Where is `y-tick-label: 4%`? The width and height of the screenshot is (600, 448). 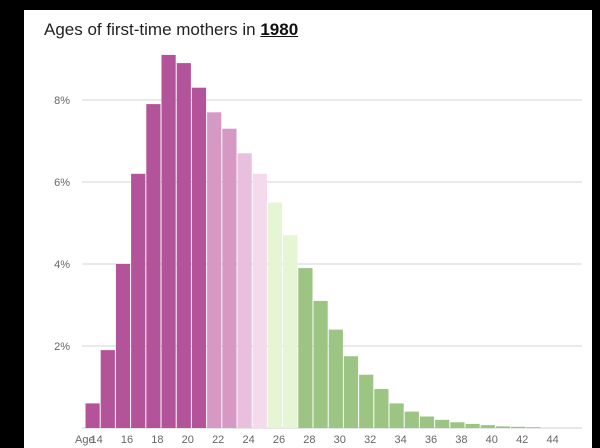
y-tick-label: 4% is located at coordinates (62, 265).